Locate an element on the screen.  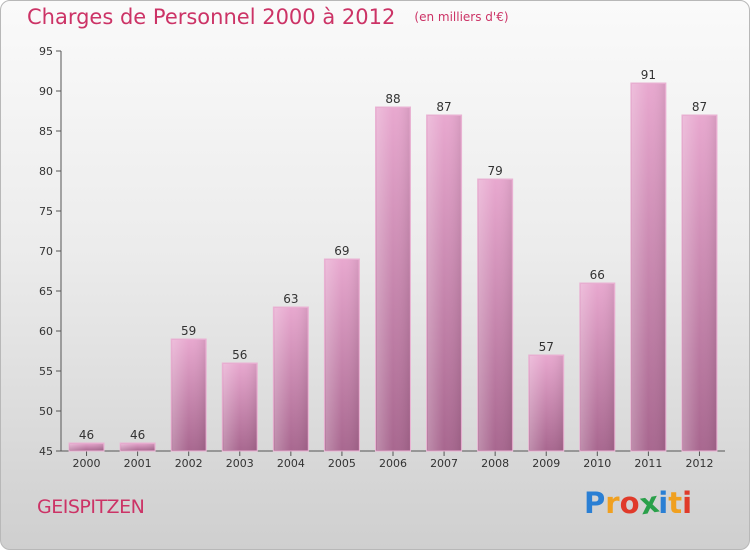
x-tick-label: 2003 is located at coordinates (240, 463).